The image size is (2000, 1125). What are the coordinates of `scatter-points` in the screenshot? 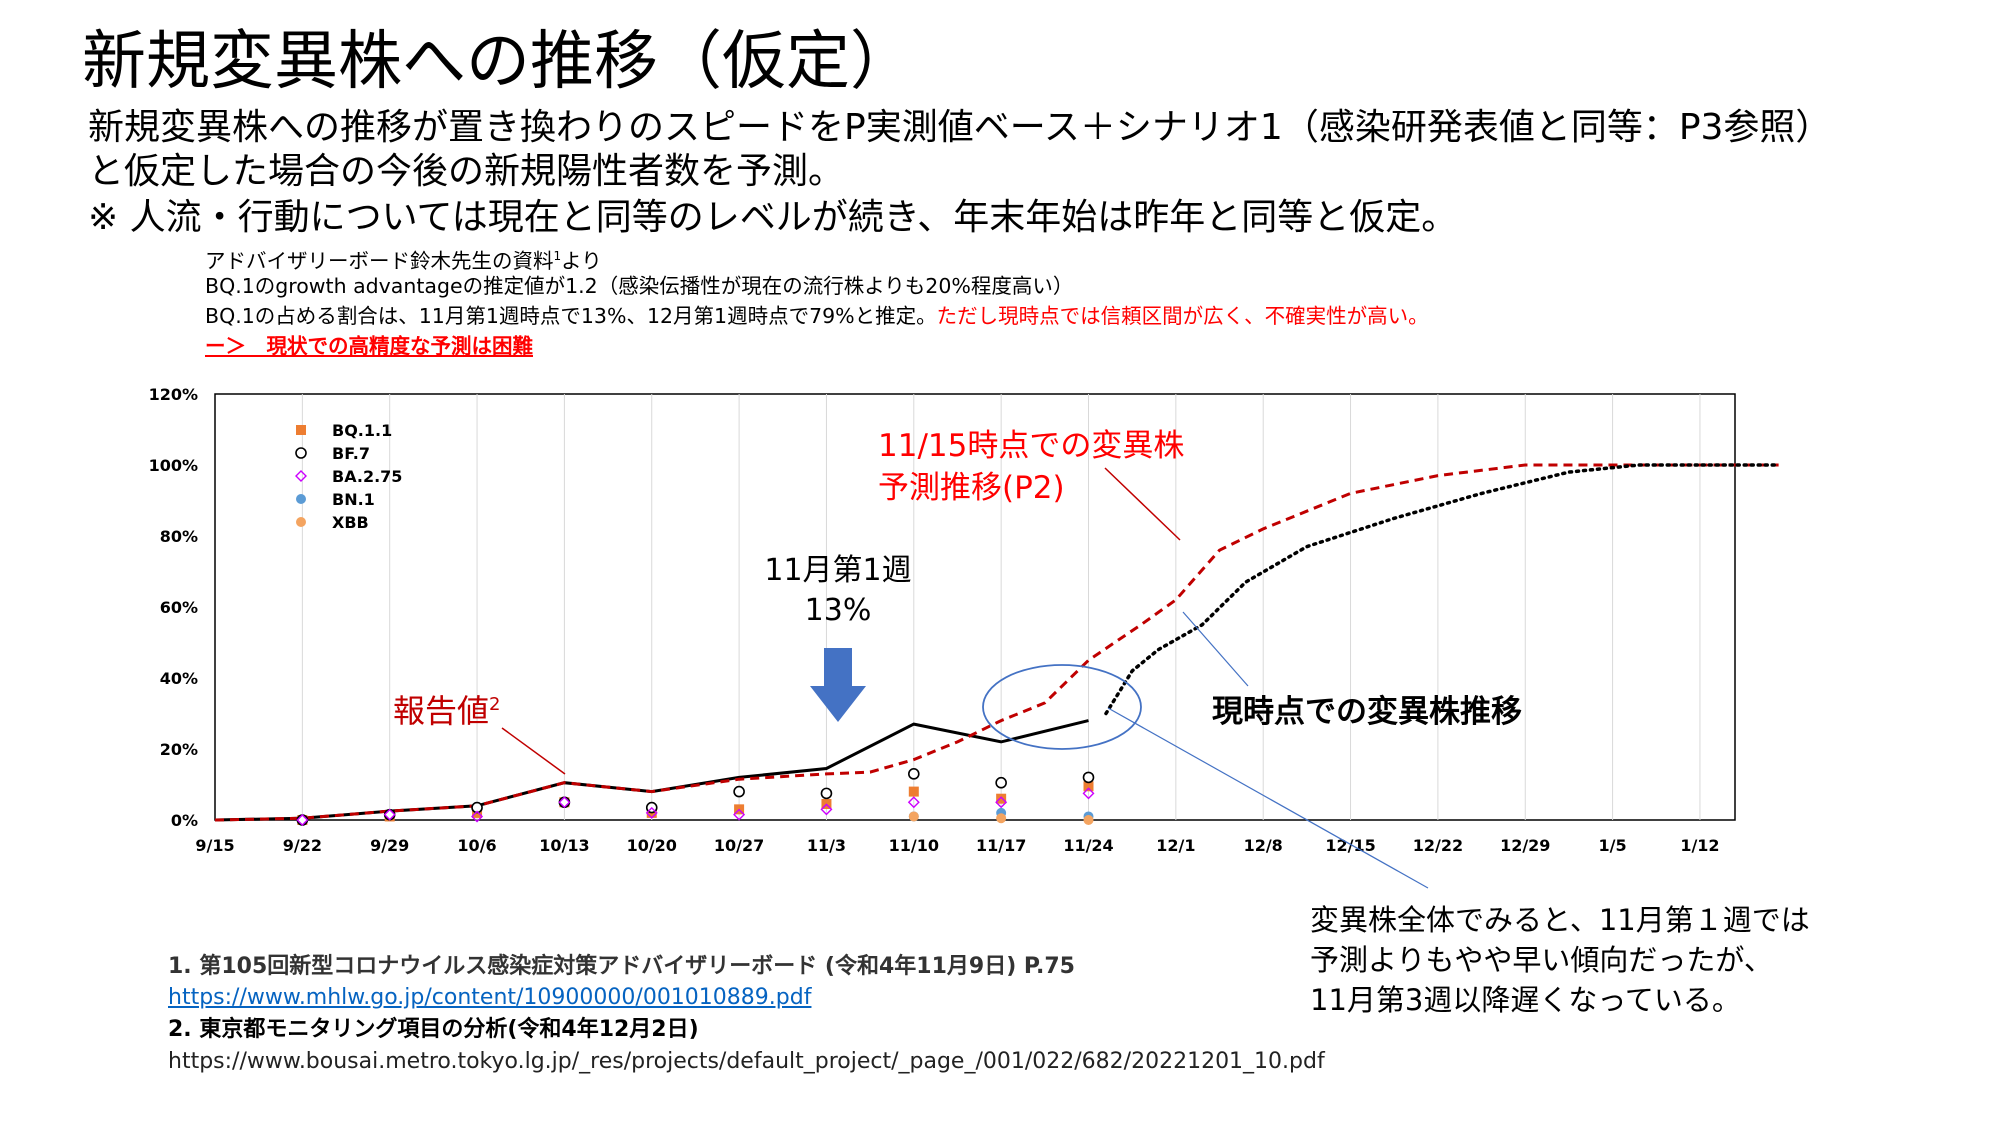 It's located at (695, 797).